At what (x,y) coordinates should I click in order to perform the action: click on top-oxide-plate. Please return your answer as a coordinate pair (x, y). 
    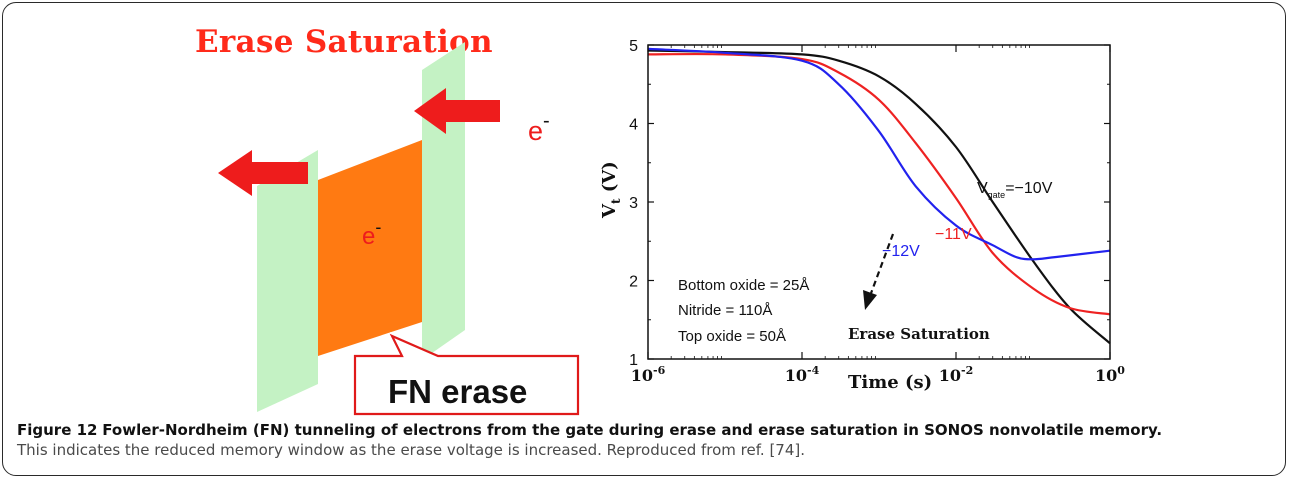
    Looking at the image, I should click on (443, 201).